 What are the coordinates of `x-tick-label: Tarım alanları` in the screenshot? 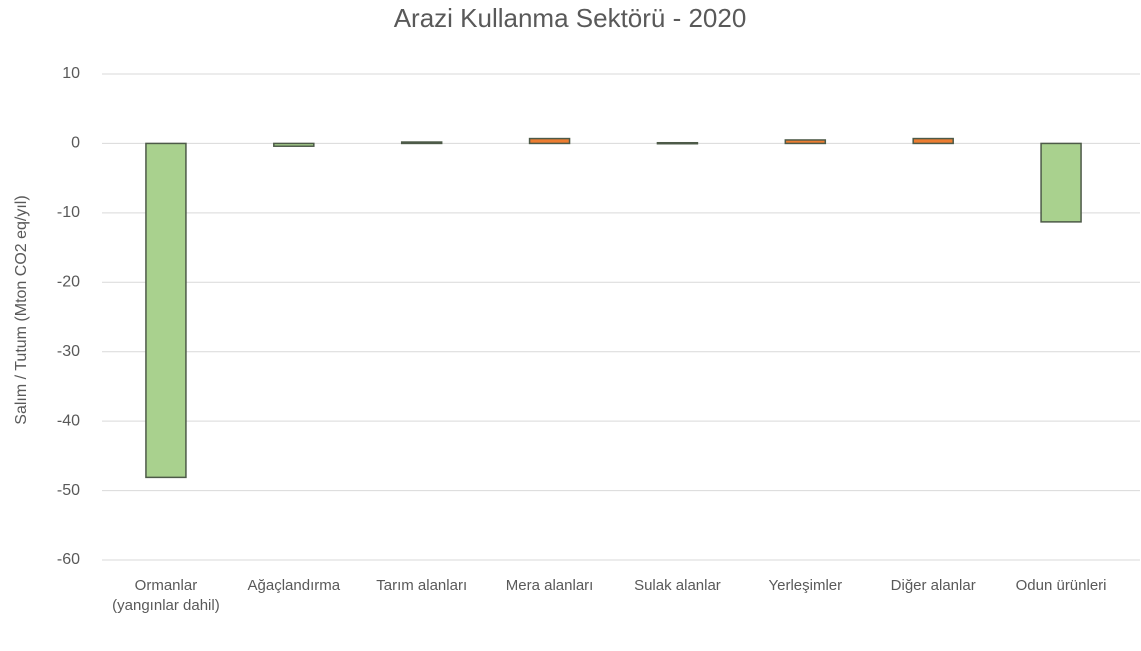 It's located at (422, 585).